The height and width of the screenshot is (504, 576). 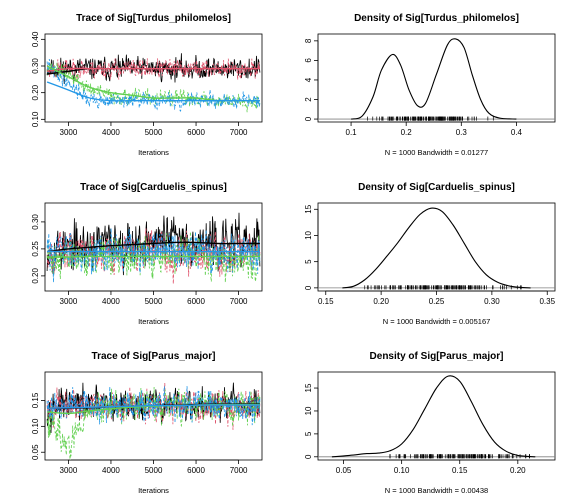 I want to click on y-tick-label: 4, so click(x=308, y=79).